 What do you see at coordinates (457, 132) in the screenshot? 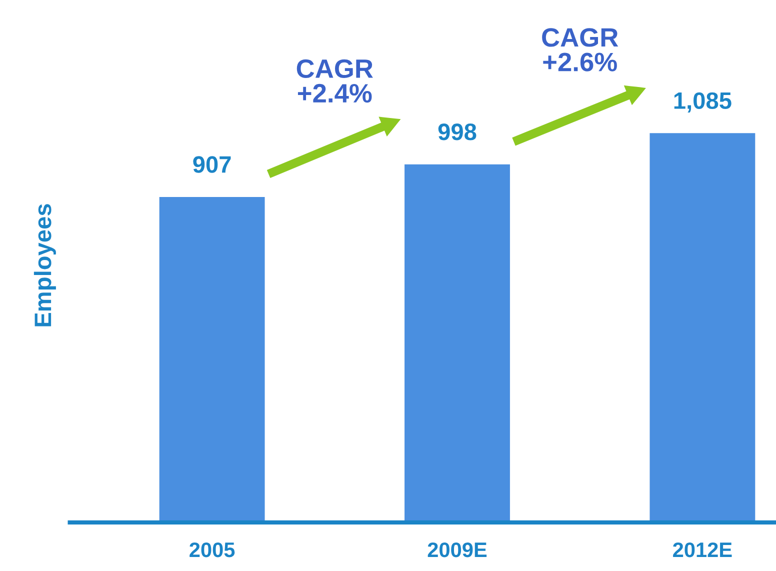
I see `data-label: 998` at bounding box center [457, 132].